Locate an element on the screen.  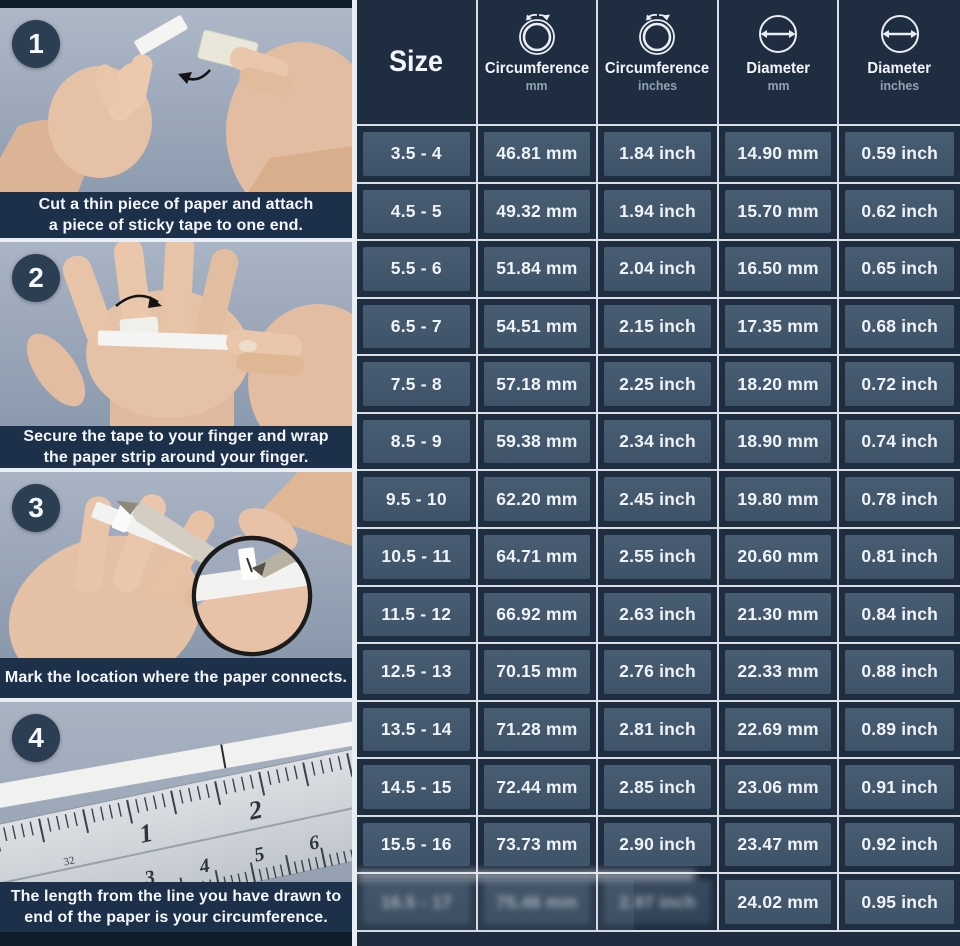
table-header-row: Size Circumference mm is located at coordinates (658, 63).